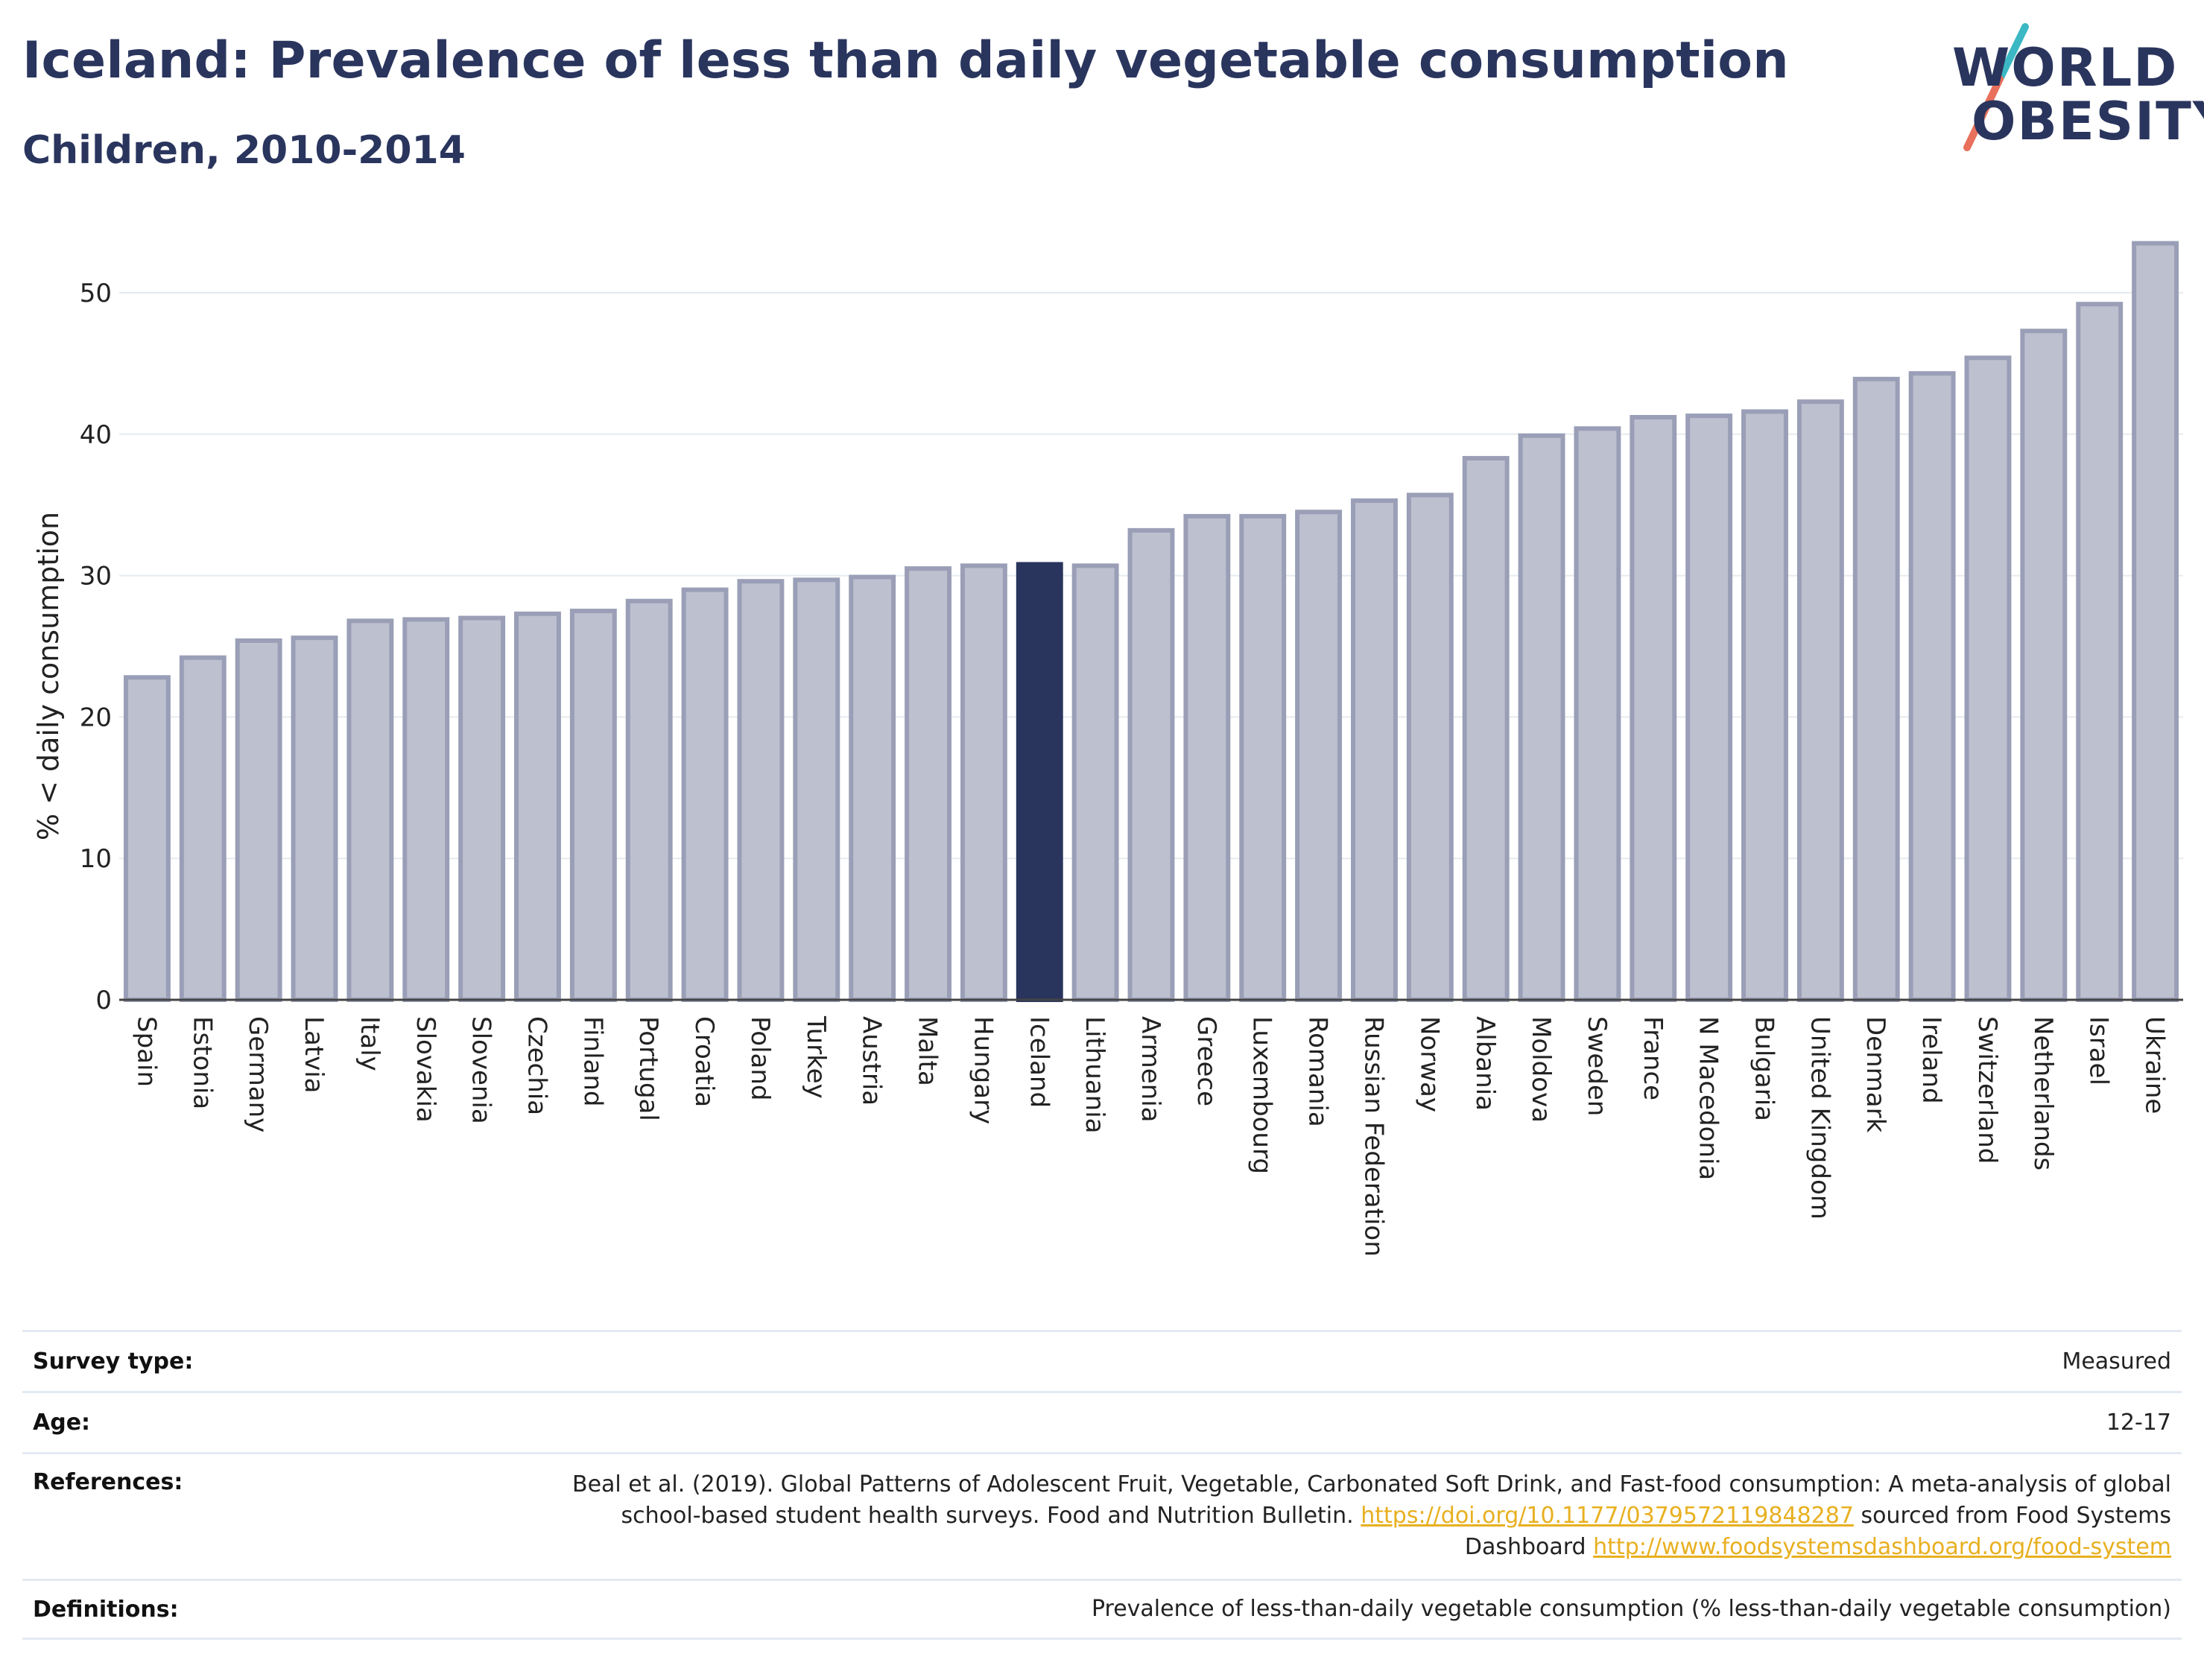 The width and height of the screenshot is (2204, 1680). I want to click on category-label: Germany, so click(258, 1074).